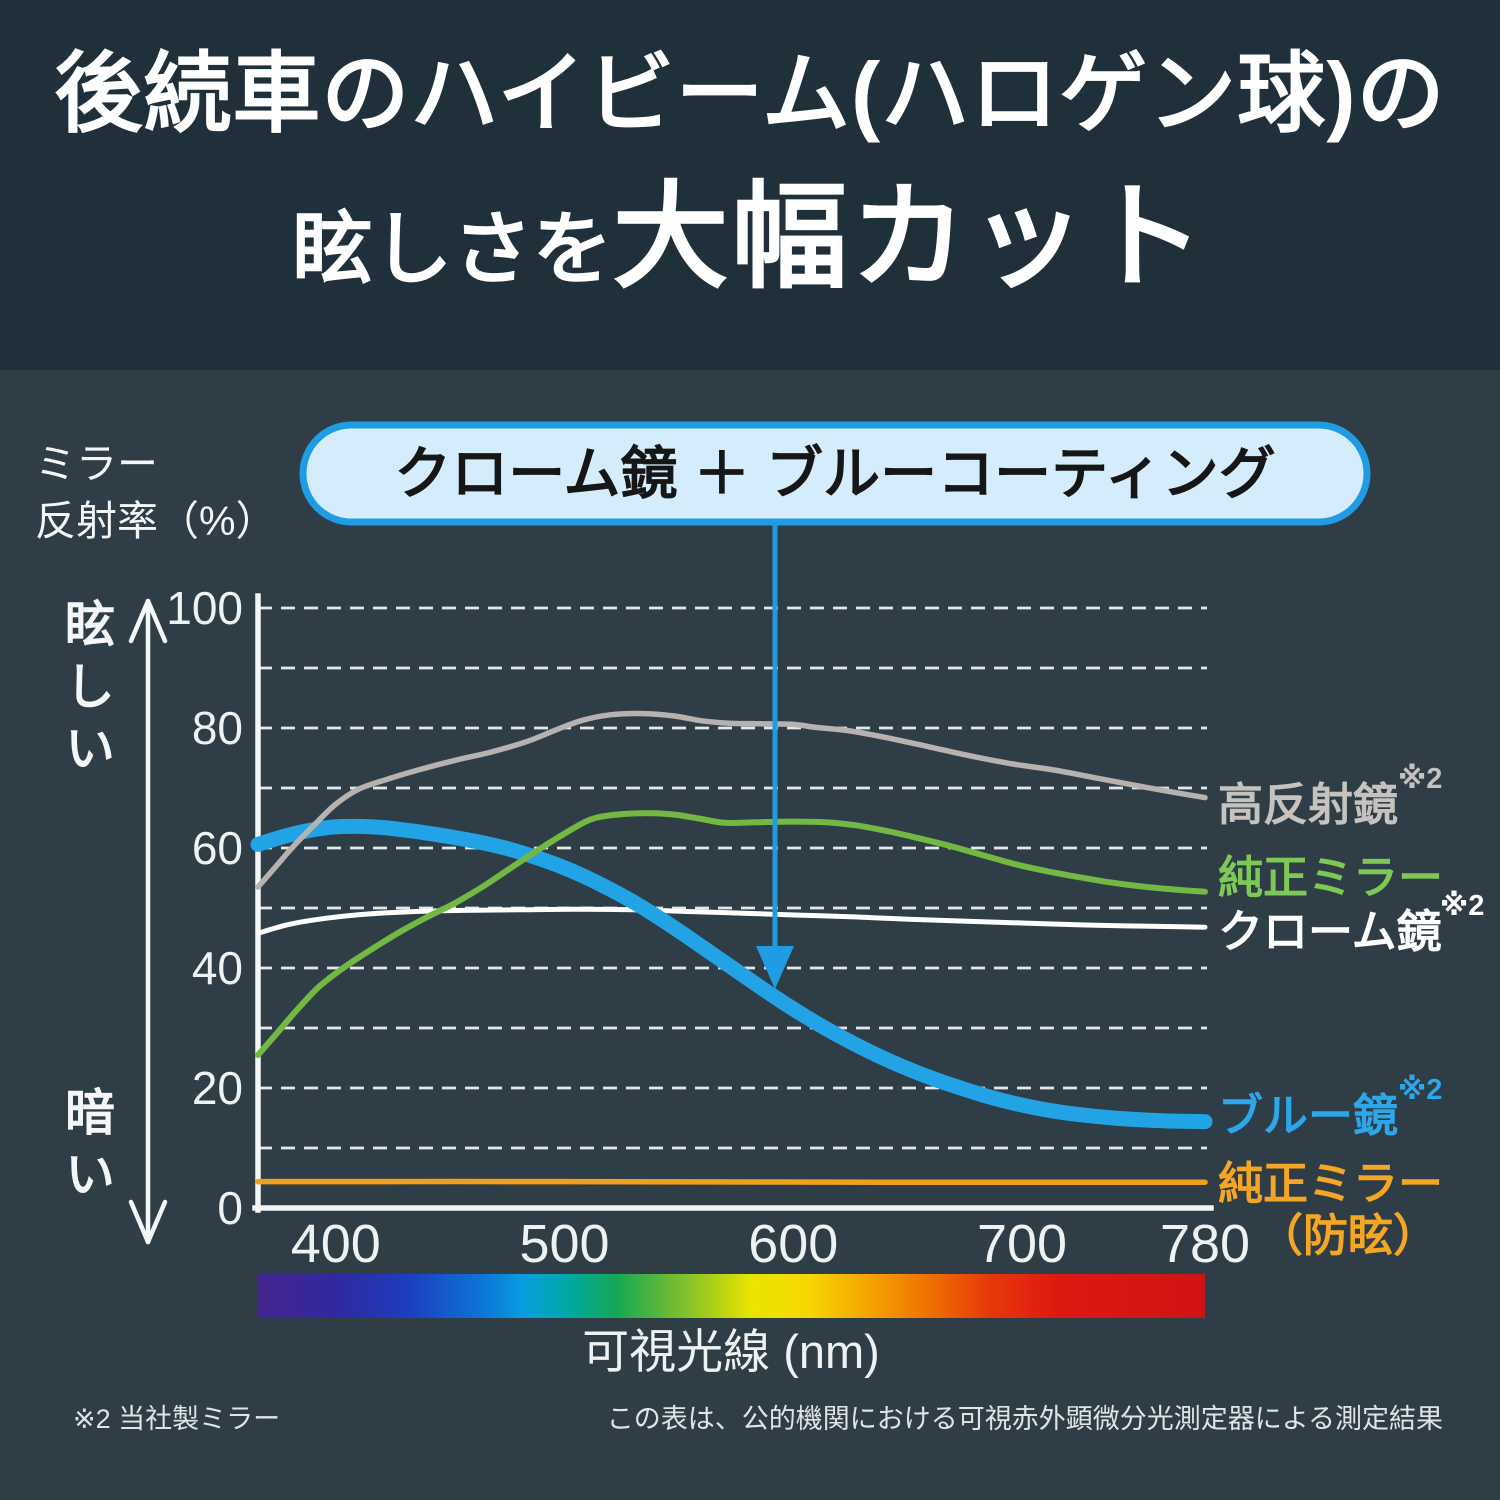  I want to click on page-title-line1: 後続車のハイビーム(ハロゲン球)の, so click(750, 93).